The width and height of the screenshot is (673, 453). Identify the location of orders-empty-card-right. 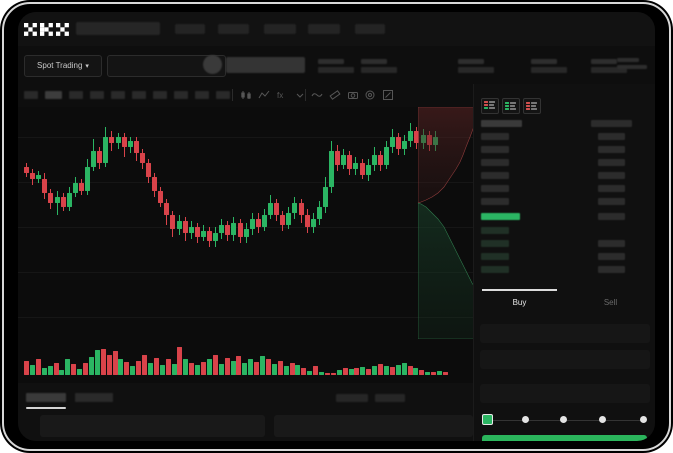
(373, 426).